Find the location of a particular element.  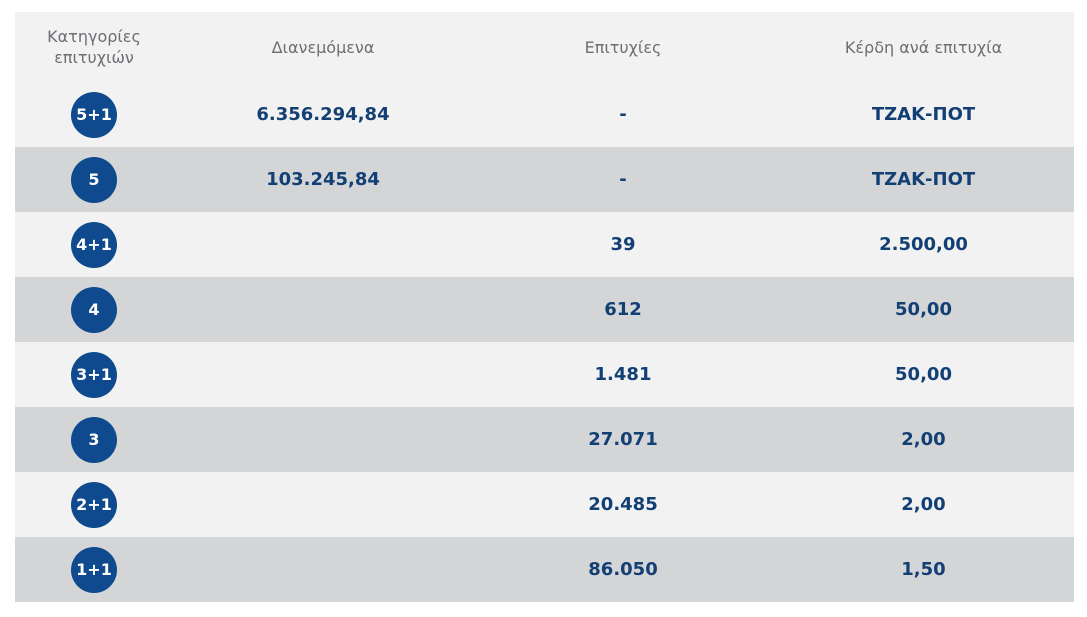

category-badge: 3+1 is located at coordinates (94, 374).